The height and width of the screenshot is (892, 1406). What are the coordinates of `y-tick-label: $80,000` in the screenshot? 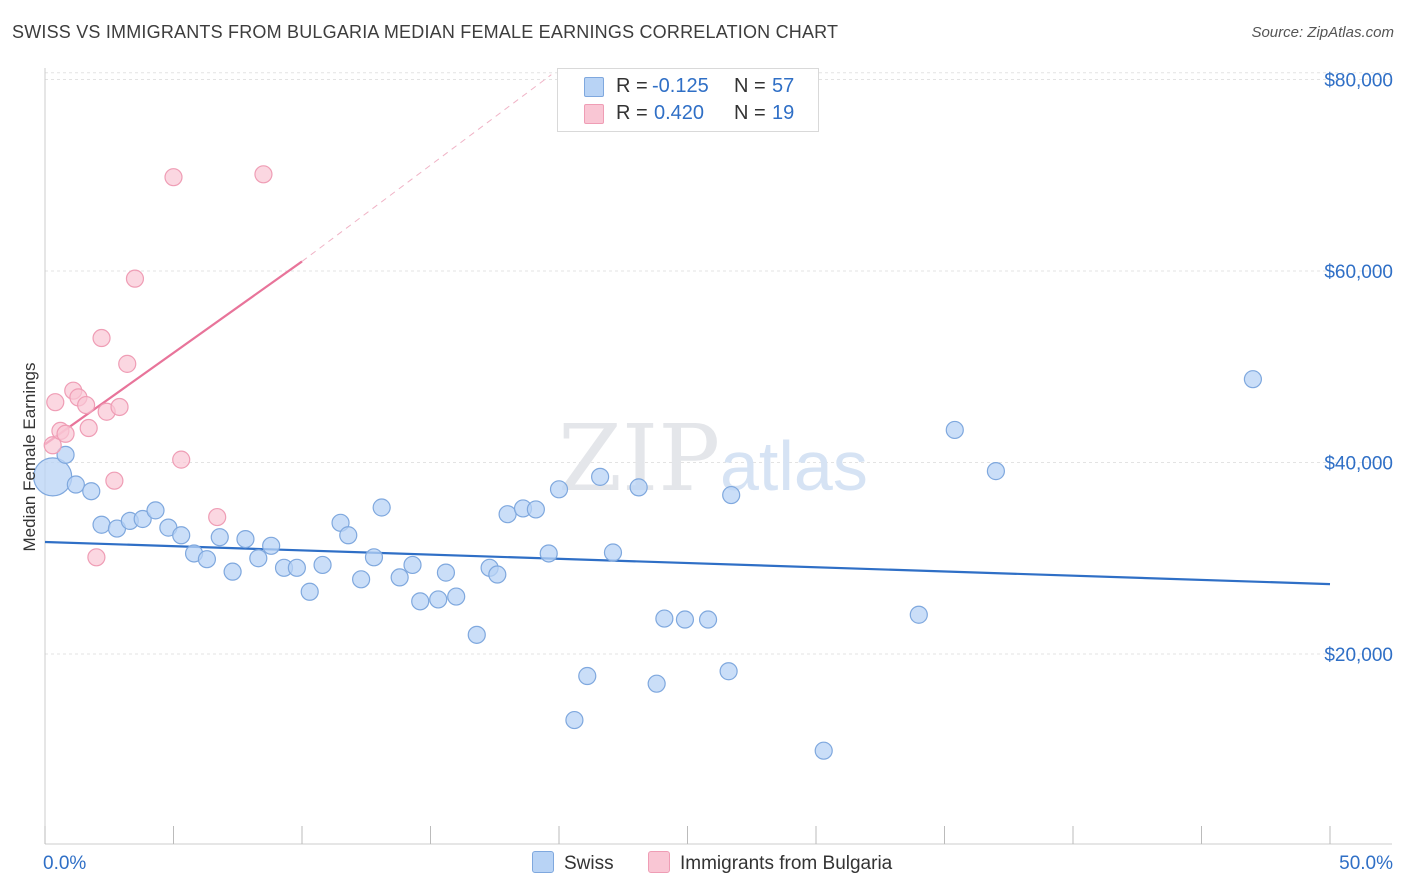 It's located at (1358, 81).